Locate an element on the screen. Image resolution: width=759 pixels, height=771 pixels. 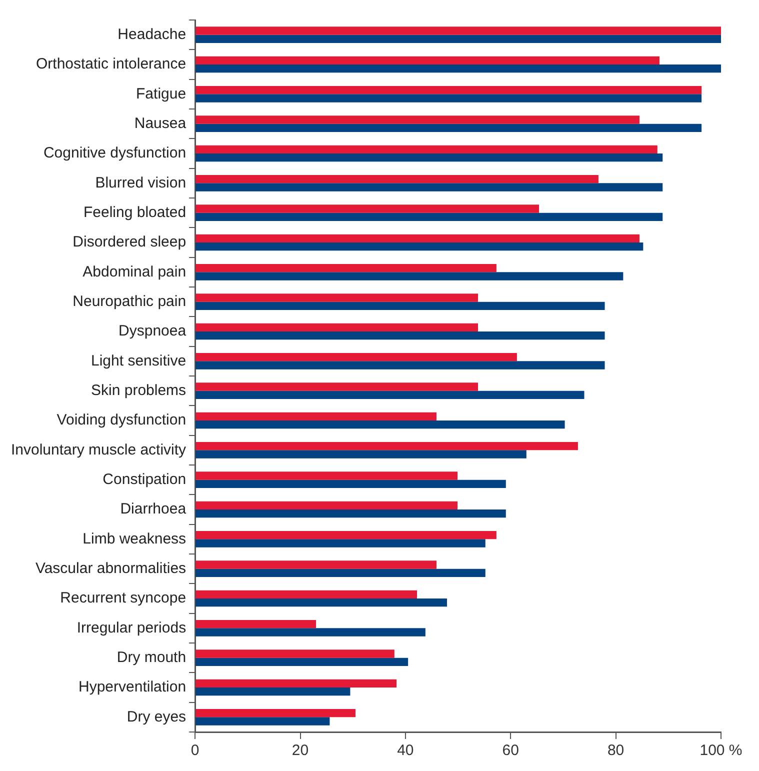
y-tick-label: Limb weakness is located at coordinates (134, 539).